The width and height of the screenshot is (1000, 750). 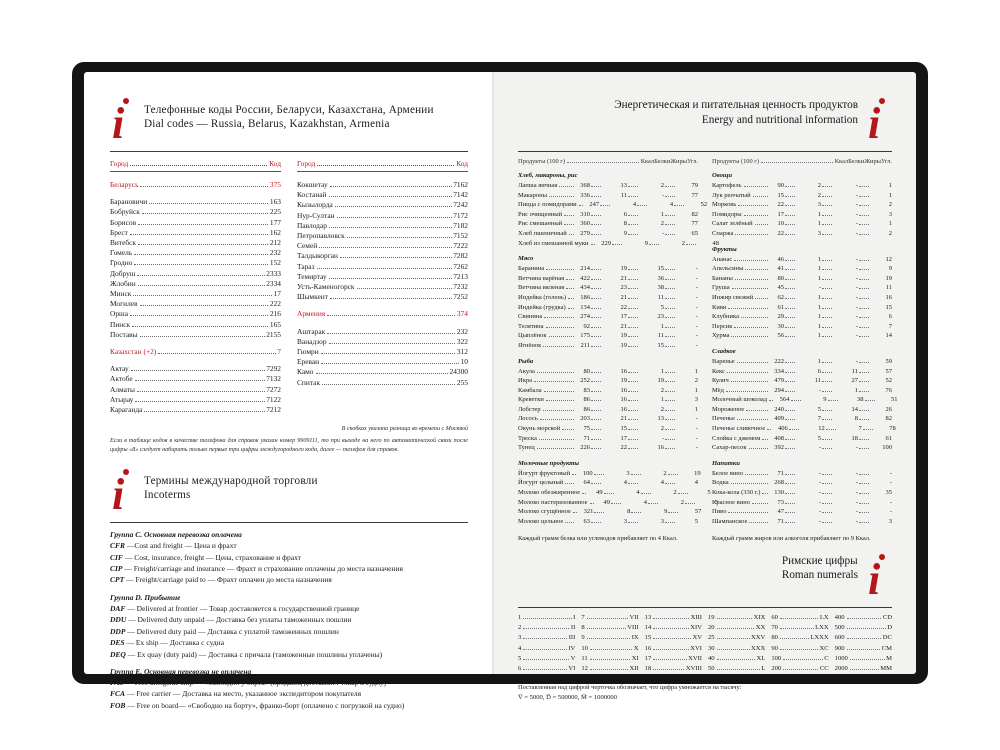 What do you see at coordinates (890, 233) in the screenshot?
I see `carbs-value: 2` at bounding box center [890, 233].